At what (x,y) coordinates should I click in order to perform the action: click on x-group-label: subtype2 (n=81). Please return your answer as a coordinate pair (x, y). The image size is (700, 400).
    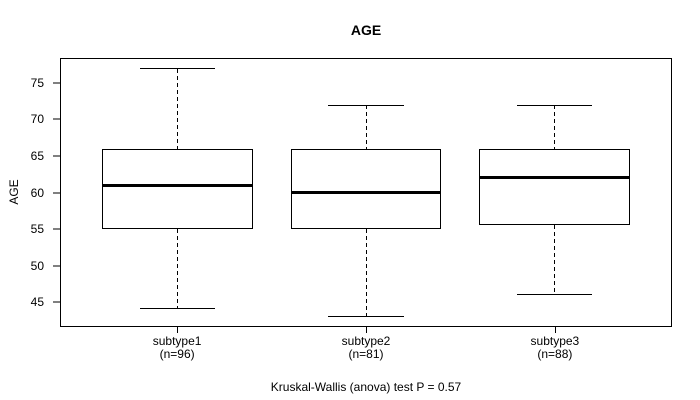
    Looking at the image, I should click on (366, 348).